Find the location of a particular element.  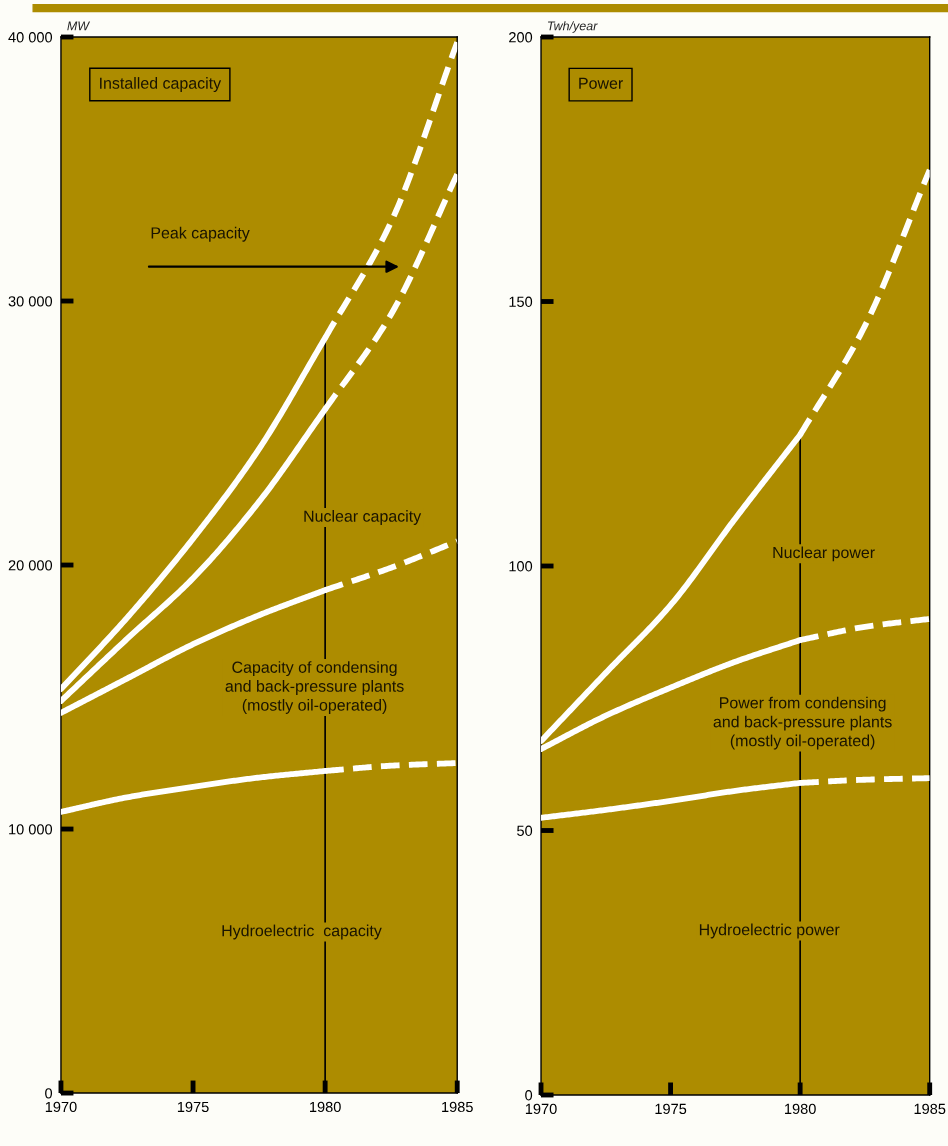

y-tick-label: 50 is located at coordinates (525, 830).